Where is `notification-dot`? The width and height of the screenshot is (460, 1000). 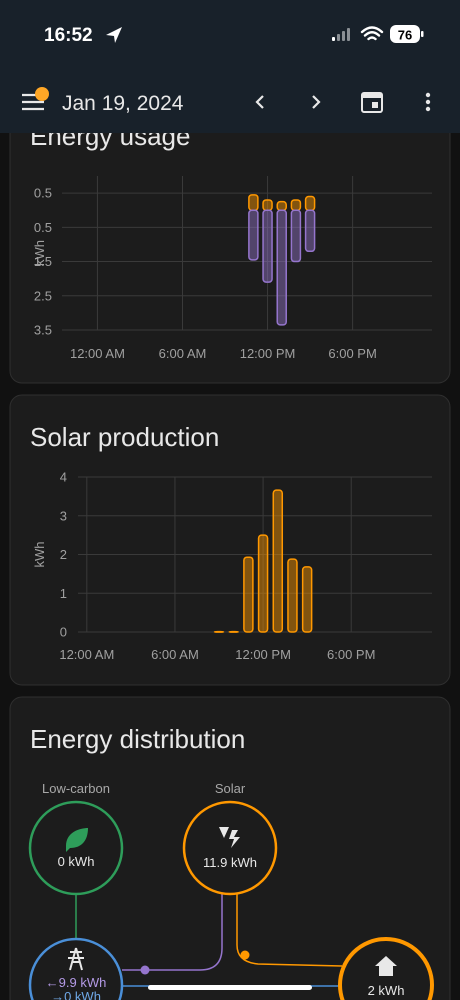 notification-dot is located at coordinates (42, 94).